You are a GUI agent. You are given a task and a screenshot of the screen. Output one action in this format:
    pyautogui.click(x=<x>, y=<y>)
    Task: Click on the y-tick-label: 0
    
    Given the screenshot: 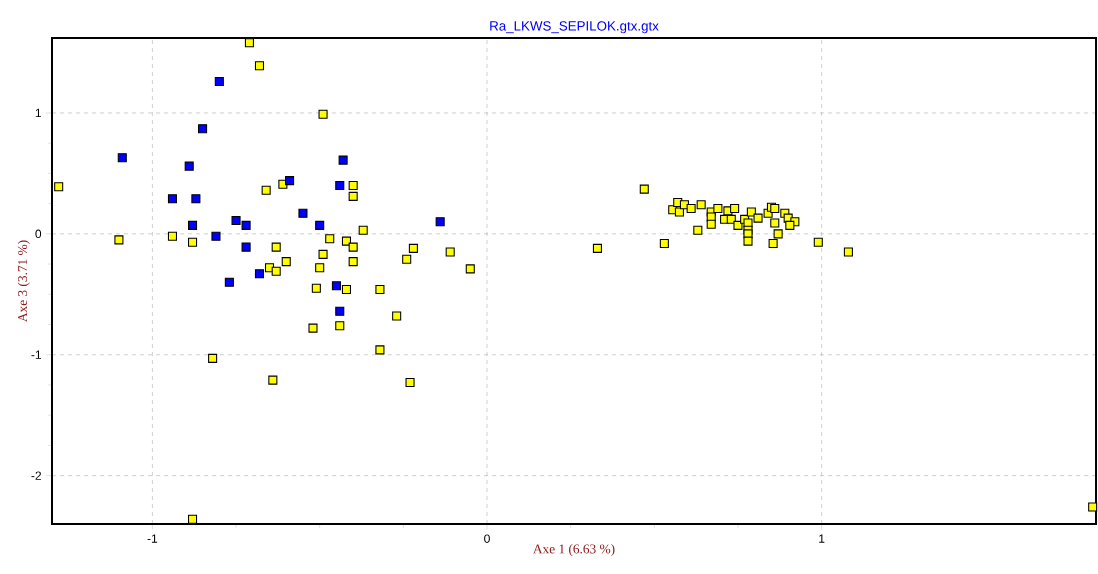 What is the action you would take?
    pyautogui.click(x=38, y=234)
    